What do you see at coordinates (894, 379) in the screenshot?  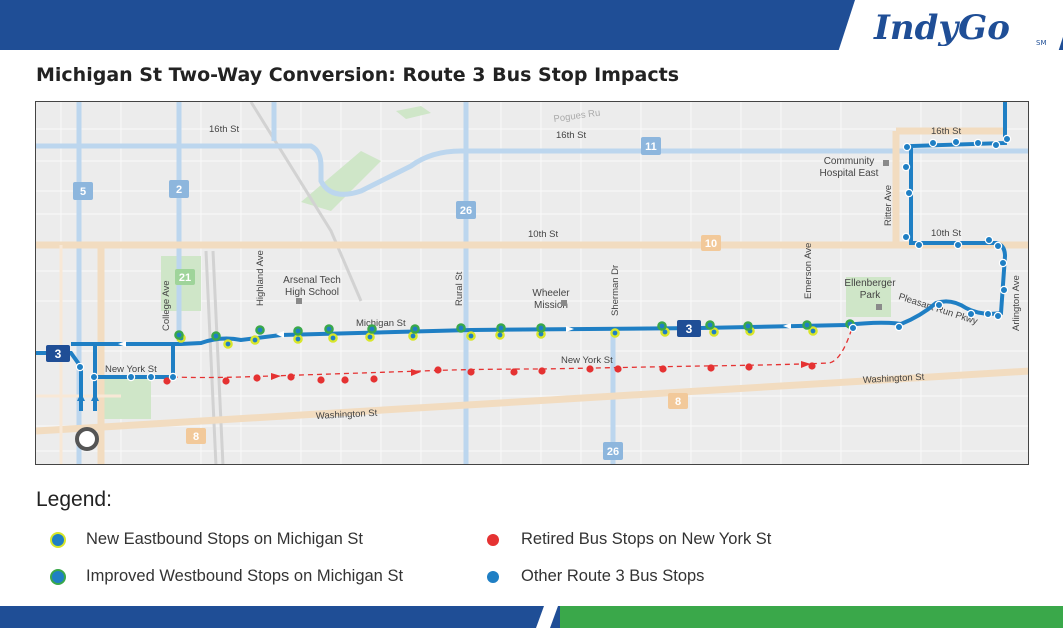 I see `label-washington-east: Washington St` at bounding box center [894, 379].